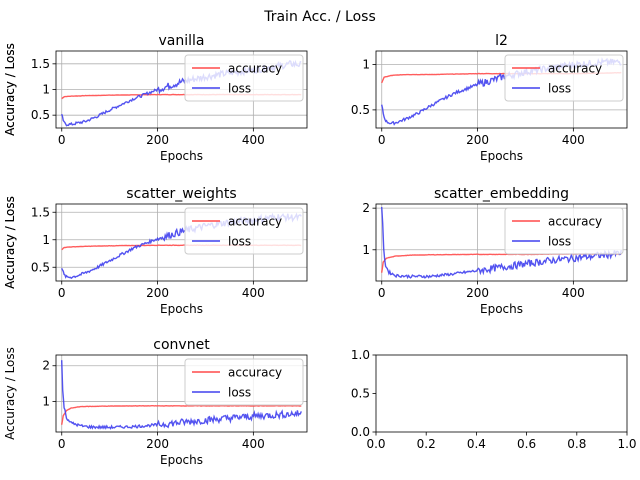 The height and width of the screenshot is (480, 640). What do you see at coordinates (181, 345) in the screenshot?
I see `subplot-title: convnet` at bounding box center [181, 345].